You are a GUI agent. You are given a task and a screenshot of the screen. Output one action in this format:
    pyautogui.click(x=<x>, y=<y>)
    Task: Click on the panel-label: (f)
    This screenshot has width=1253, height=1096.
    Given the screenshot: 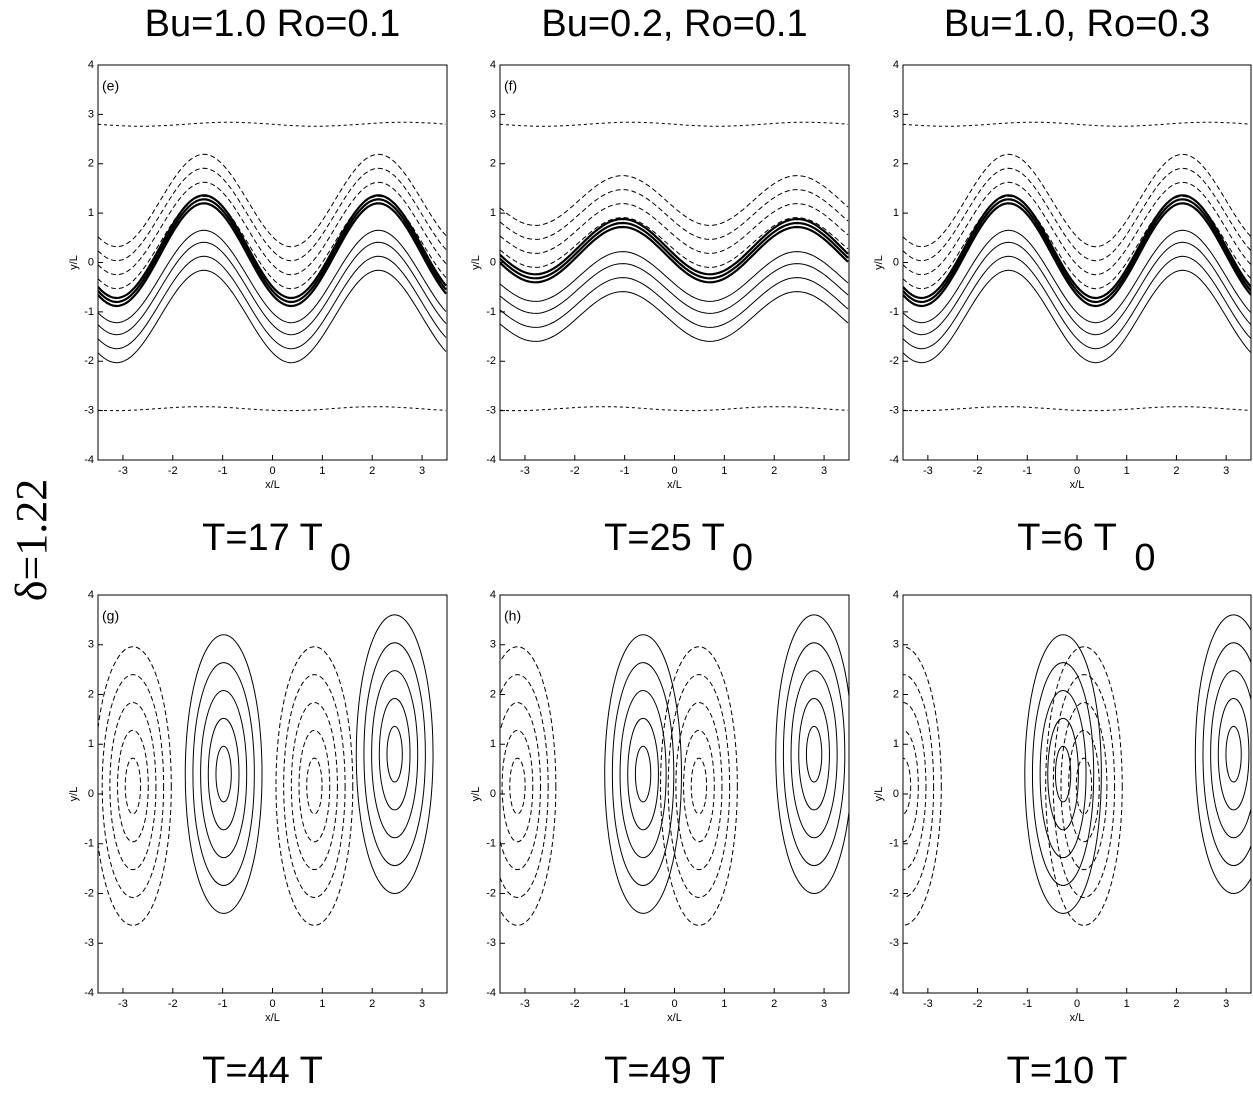 What is the action you would take?
    pyautogui.click(x=510, y=86)
    